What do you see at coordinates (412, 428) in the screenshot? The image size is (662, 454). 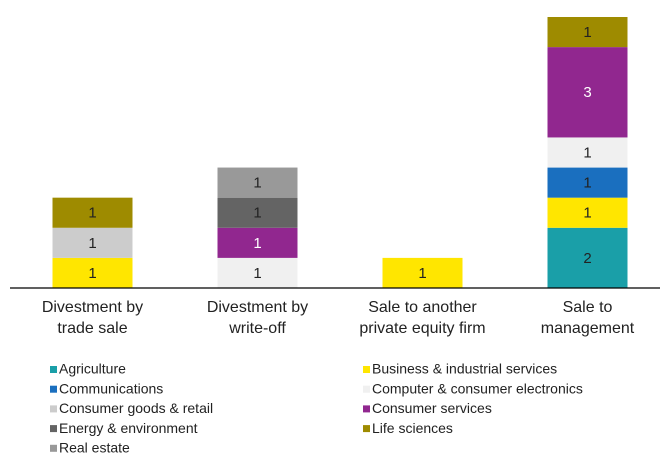 I see `legend-label: Life sciences` at bounding box center [412, 428].